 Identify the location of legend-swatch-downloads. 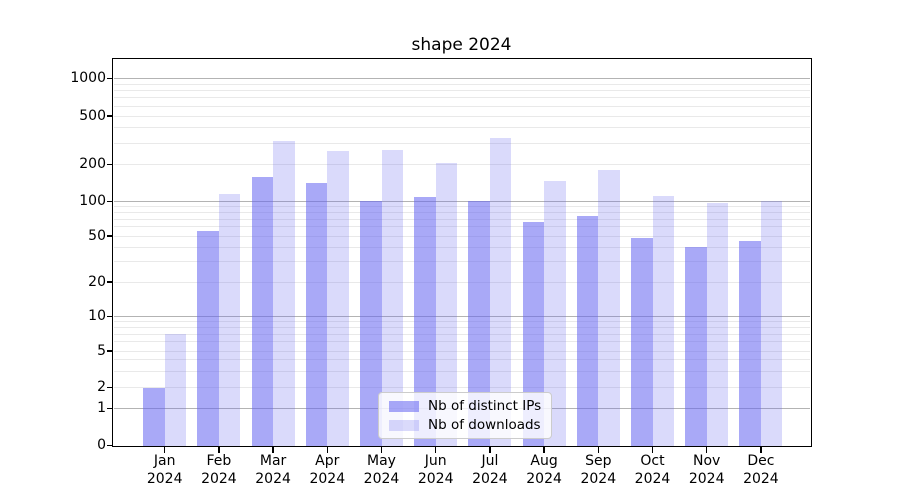
(404, 425).